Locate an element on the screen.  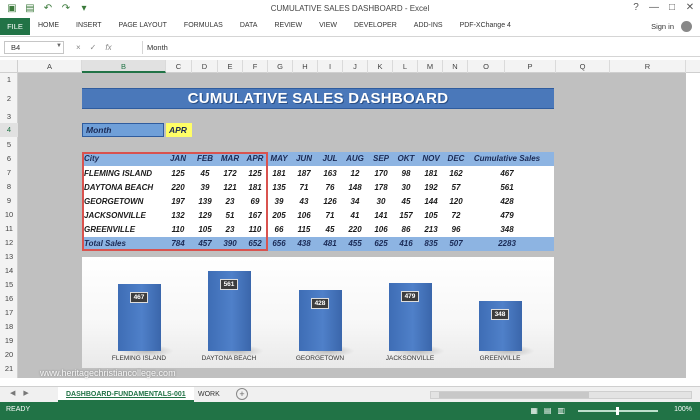
page-break-view-icon: ▥ is located at coordinates (561, 410).